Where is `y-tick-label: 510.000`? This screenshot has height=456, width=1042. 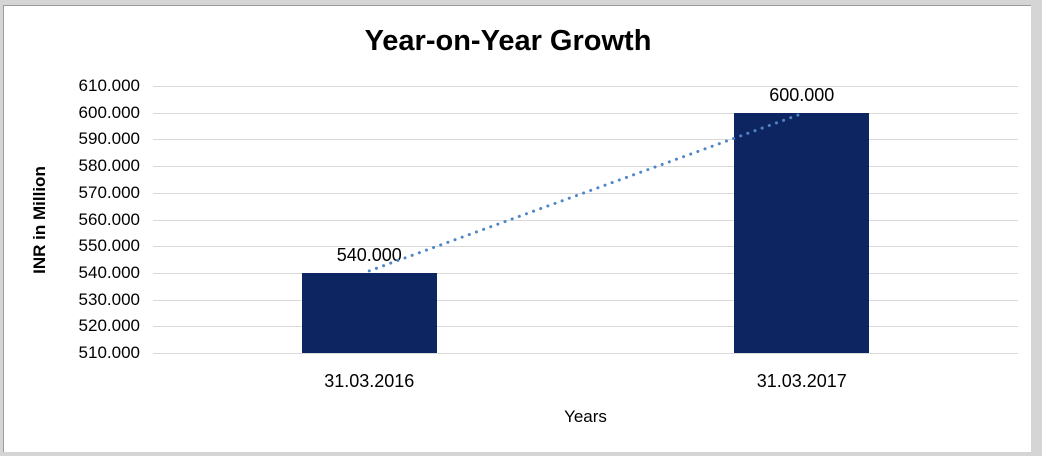
y-tick-label: 510.000 is located at coordinates (109, 352).